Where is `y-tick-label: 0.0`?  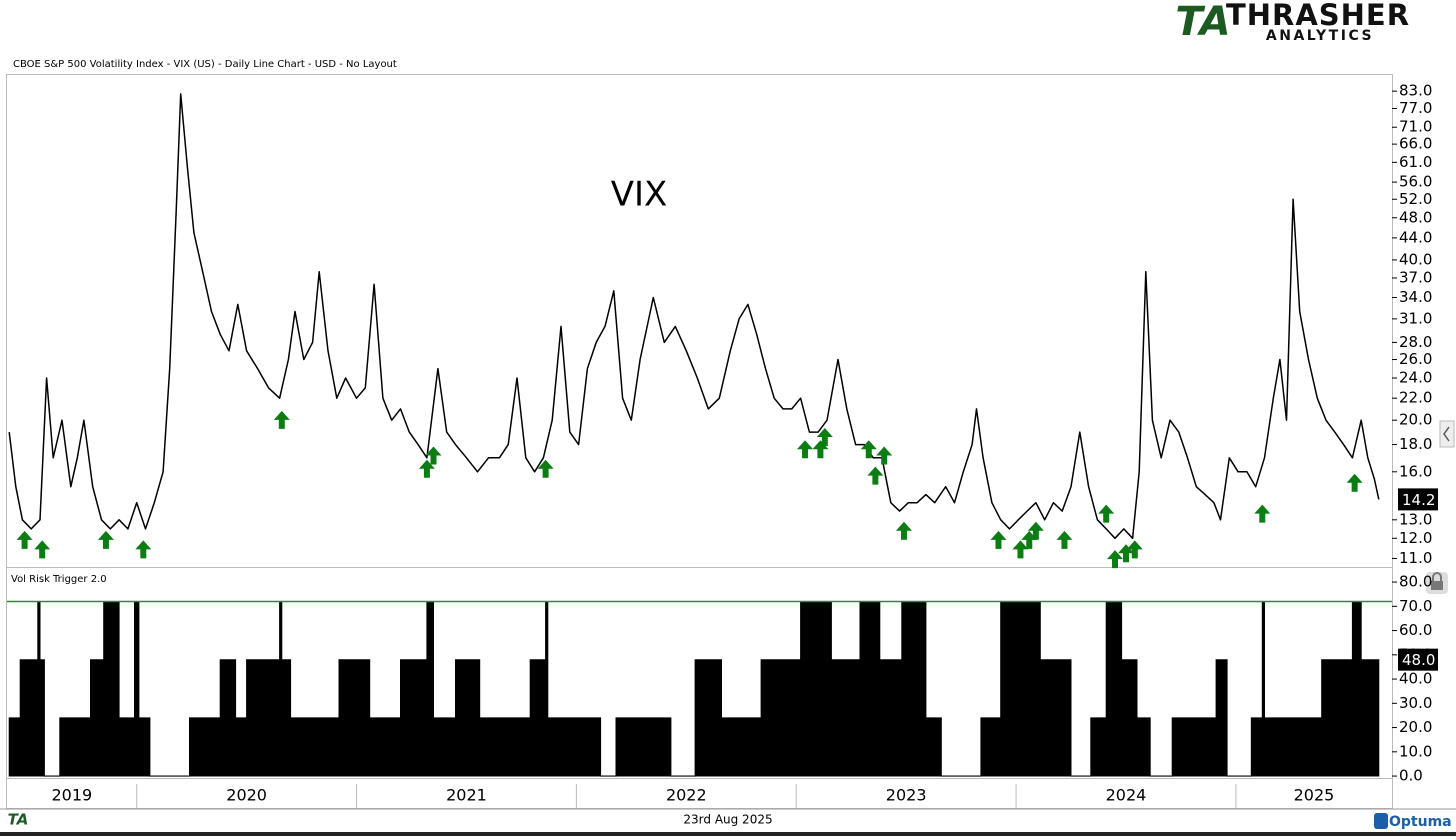
y-tick-label: 0.0 is located at coordinates (1411, 776).